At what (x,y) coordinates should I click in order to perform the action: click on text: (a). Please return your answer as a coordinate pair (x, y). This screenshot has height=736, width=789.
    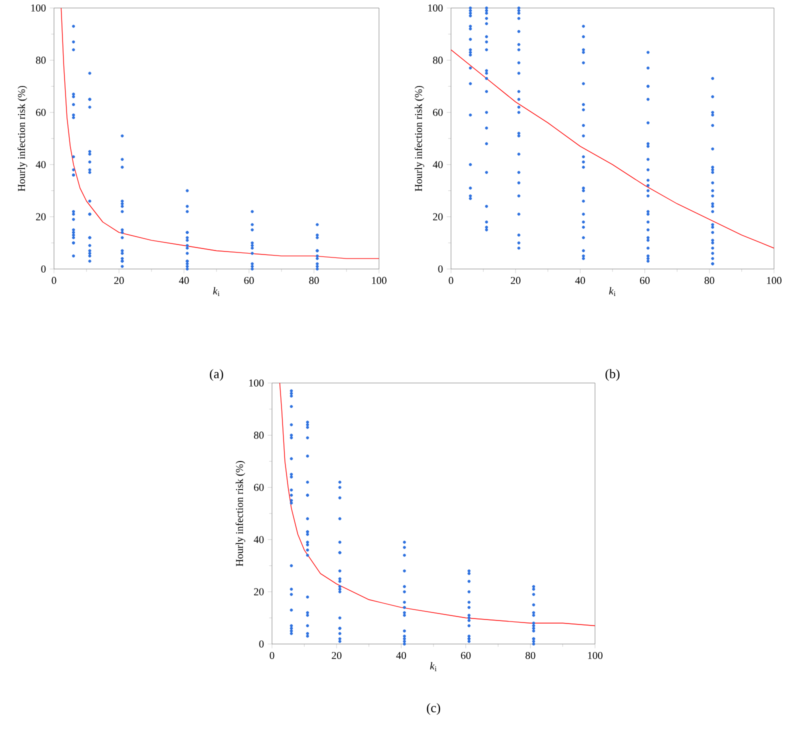
    Looking at the image, I should click on (217, 375).